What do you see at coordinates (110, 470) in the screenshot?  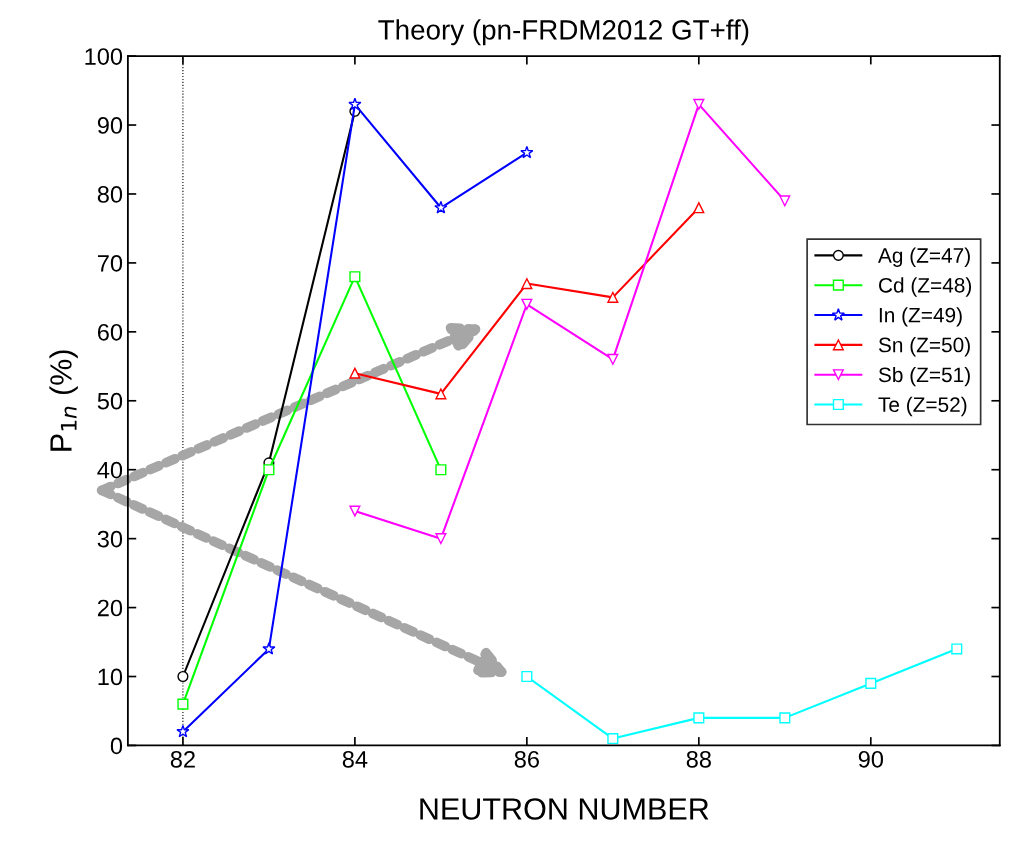 I see `y-tick-label: 40` at bounding box center [110, 470].